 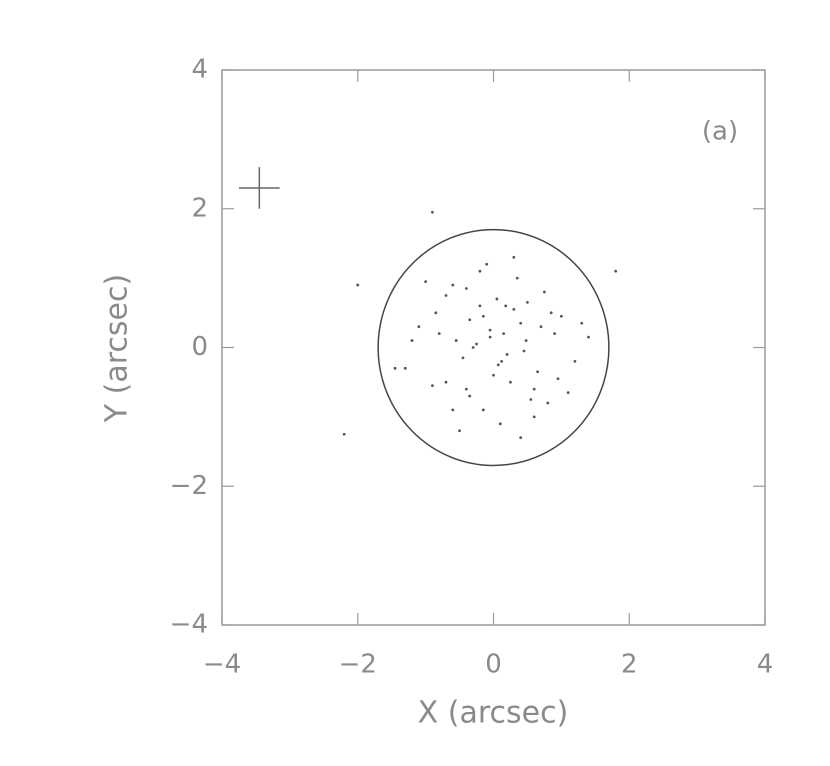 What do you see at coordinates (629, 665) in the screenshot?
I see `x-tick-label: 2` at bounding box center [629, 665].